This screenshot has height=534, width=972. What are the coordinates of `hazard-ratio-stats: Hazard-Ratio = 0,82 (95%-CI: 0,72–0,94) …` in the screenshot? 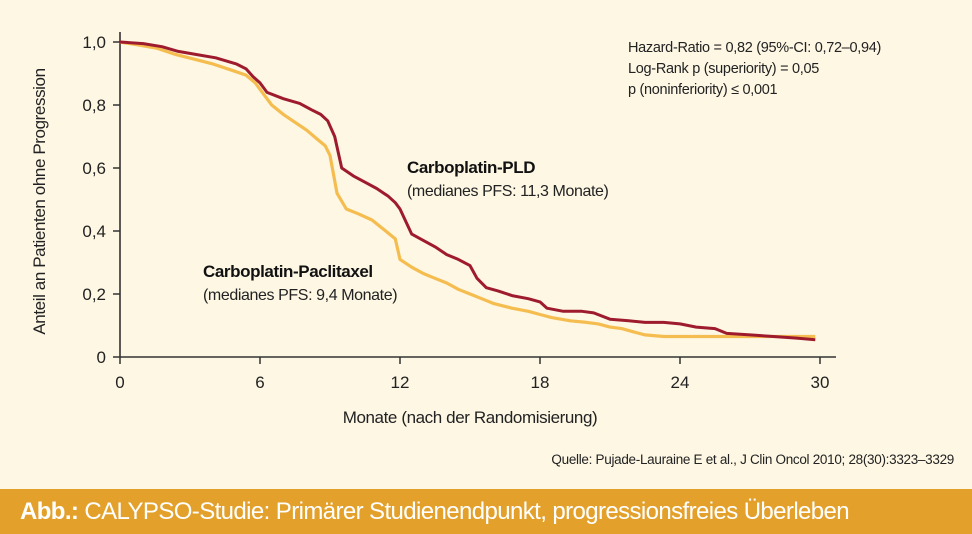 It's located at (754, 69).